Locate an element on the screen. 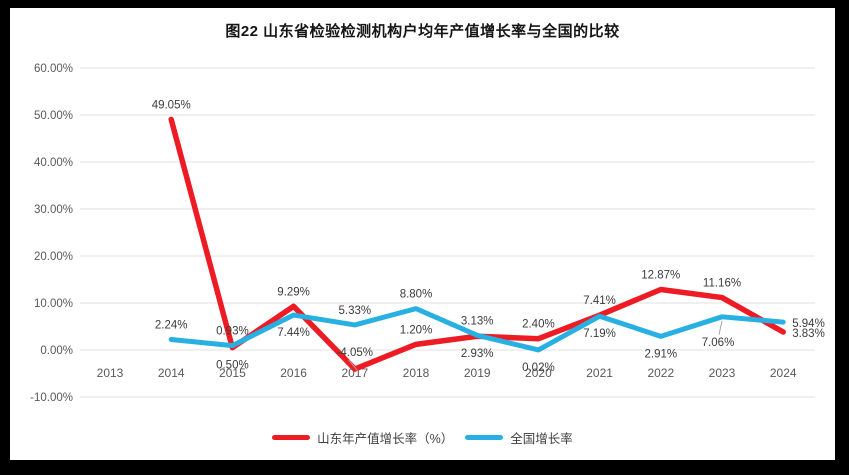 The image size is (849, 475). x-axis-label: 2013 is located at coordinates (110, 373).